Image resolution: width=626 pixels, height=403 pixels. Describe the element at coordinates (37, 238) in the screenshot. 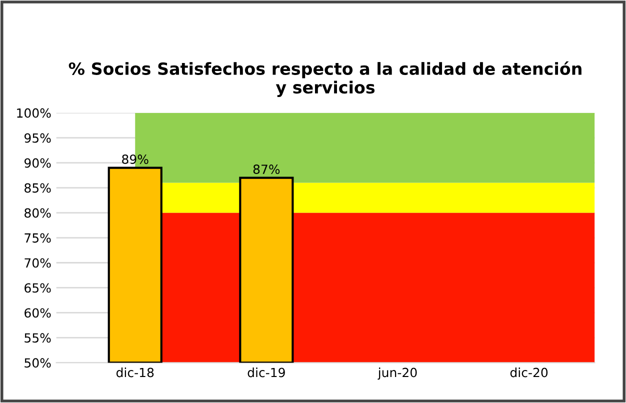

I see `y-tick-label: 75%` at that location.